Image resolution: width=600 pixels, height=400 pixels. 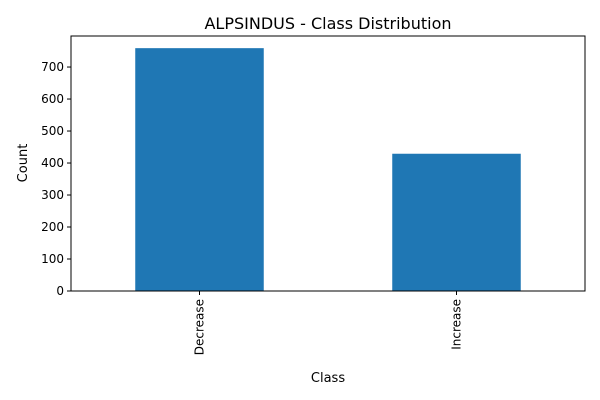 What do you see at coordinates (56, 179) in the screenshot?
I see `y-axis: 0 100 200 300 400 500 600 700` at bounding box center [56, 179].